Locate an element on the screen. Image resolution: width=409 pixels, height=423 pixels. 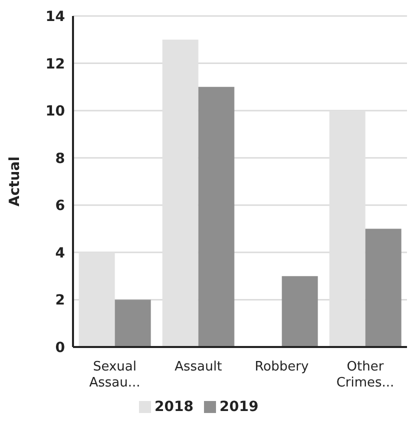
y-tick-label: 0 is located at coordinates (60, 348).